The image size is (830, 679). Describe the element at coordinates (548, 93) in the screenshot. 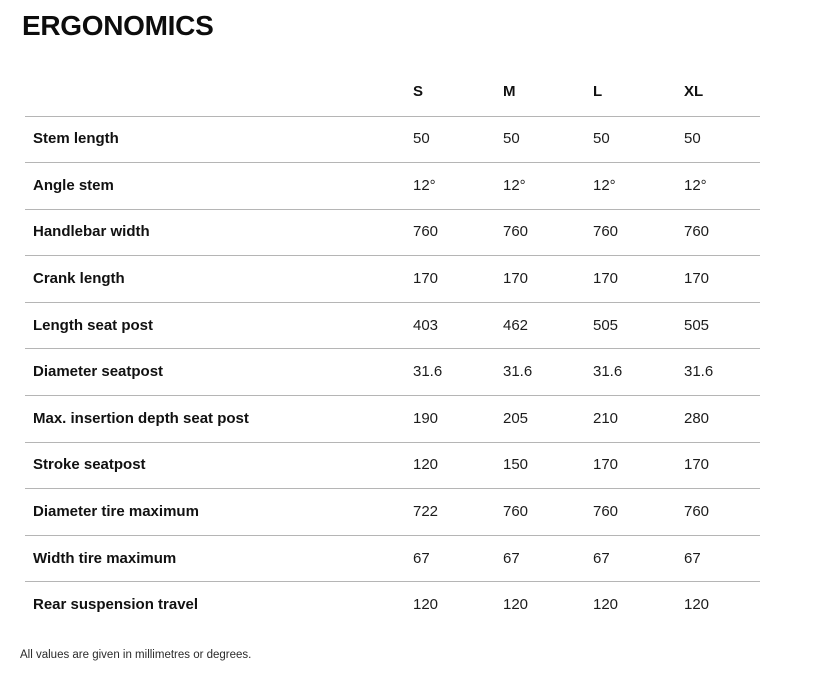

I see `header-size-m: M` at that location.